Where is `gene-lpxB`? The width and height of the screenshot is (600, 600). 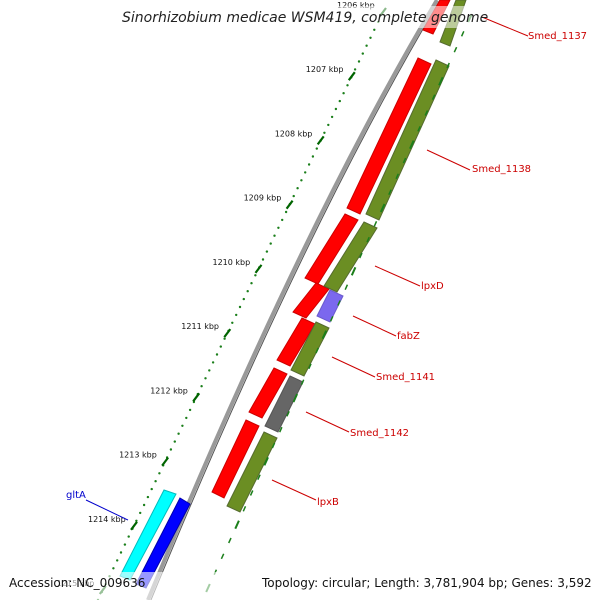
gene-lpxB is located at coordinates (252, 472).